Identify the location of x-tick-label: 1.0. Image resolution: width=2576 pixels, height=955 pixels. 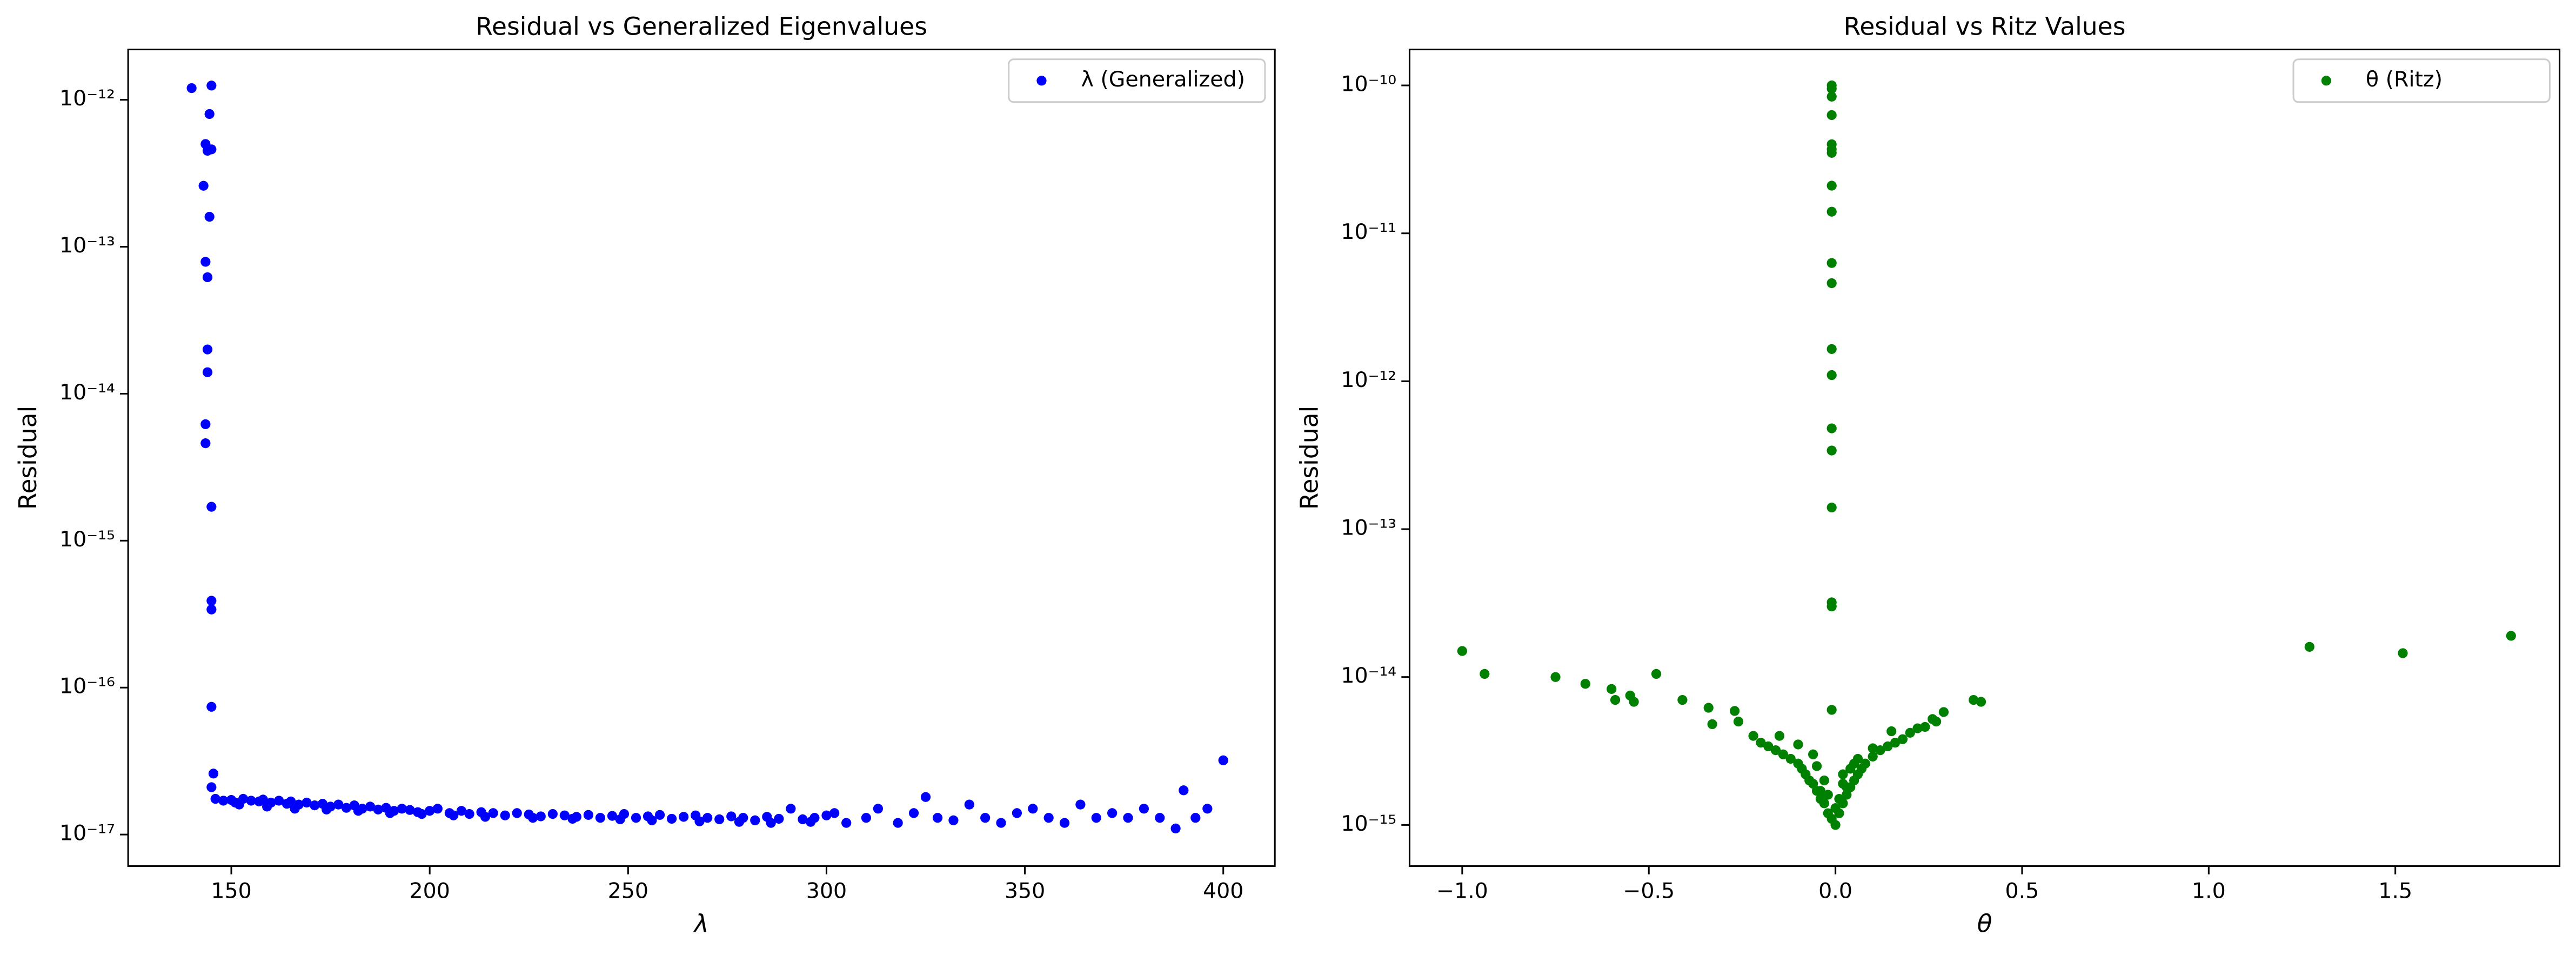
(2209, 891).